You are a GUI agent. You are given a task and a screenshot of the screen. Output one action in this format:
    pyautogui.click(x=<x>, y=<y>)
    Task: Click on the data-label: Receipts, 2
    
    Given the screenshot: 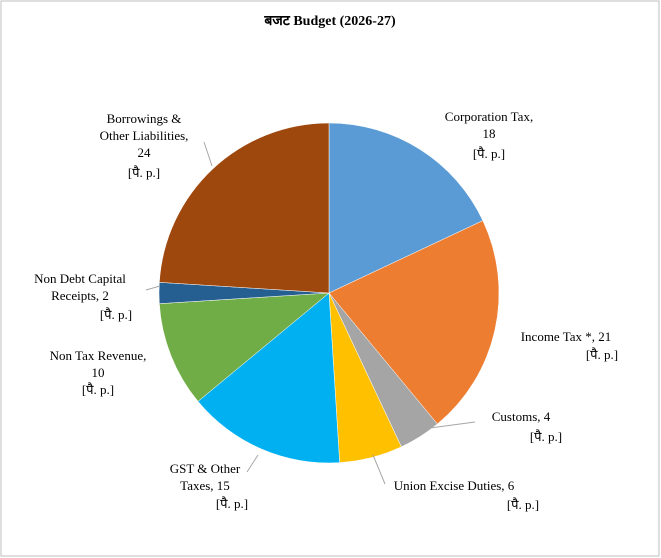 What is the action you would take?
    pyautogui.click(x=80, y=295)
    